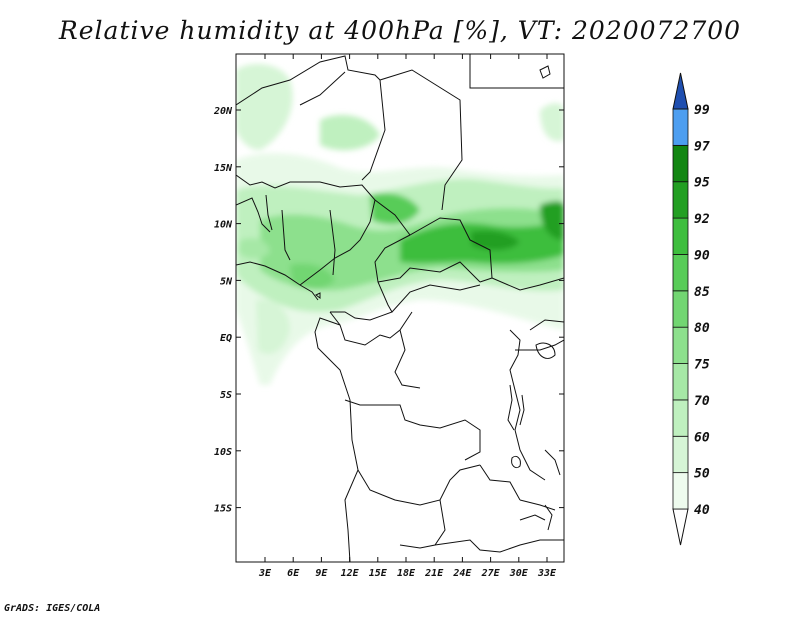 The image size is (800, 618). Describe the element at coordinates (378, 573) in the screenshot. I see `lon-label: 15E` at that location.